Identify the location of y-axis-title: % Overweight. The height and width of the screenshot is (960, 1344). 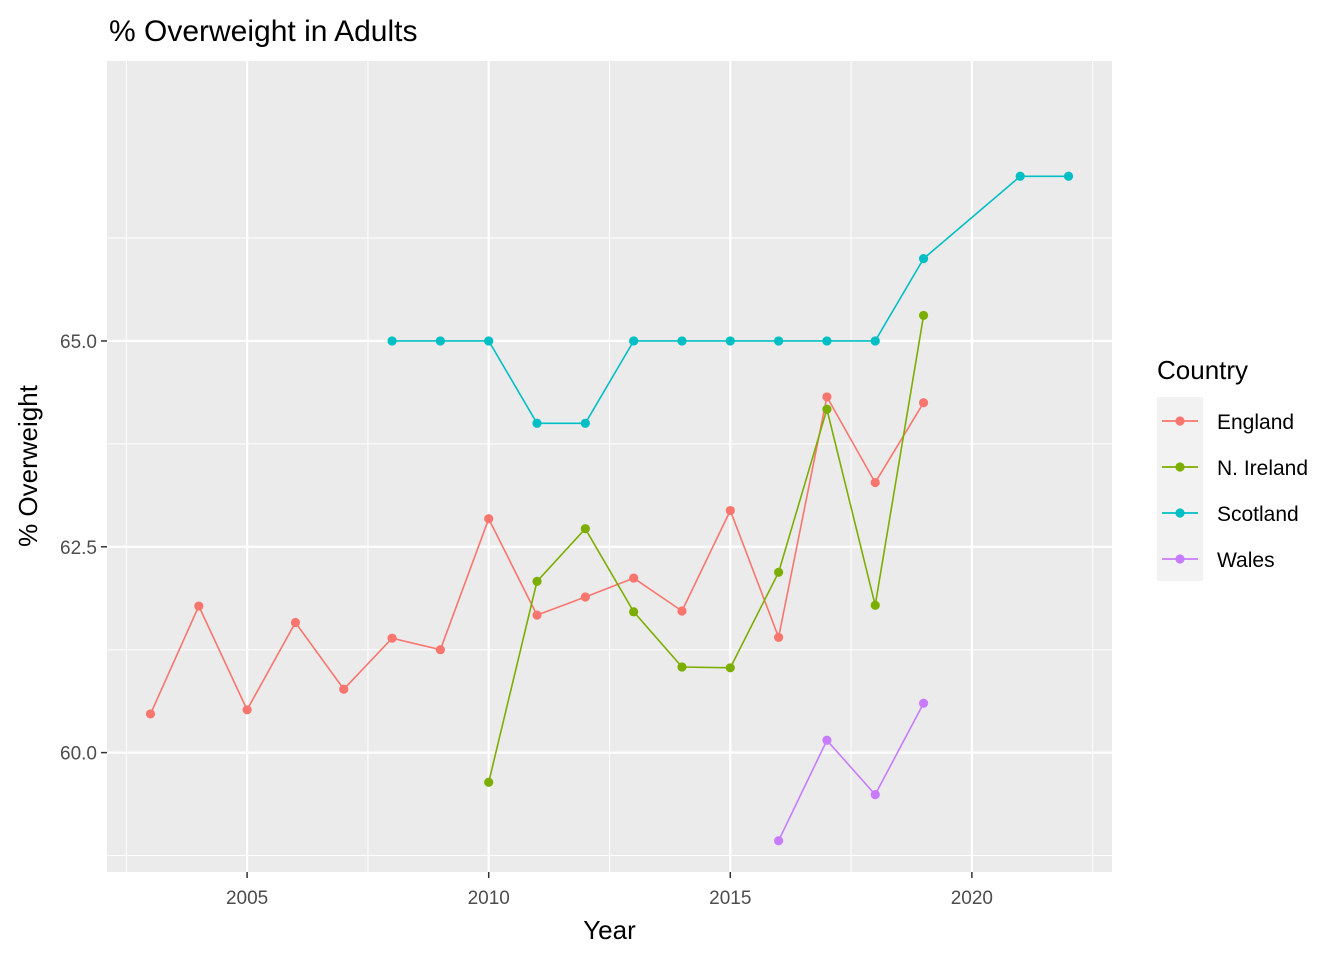
(28, 465).